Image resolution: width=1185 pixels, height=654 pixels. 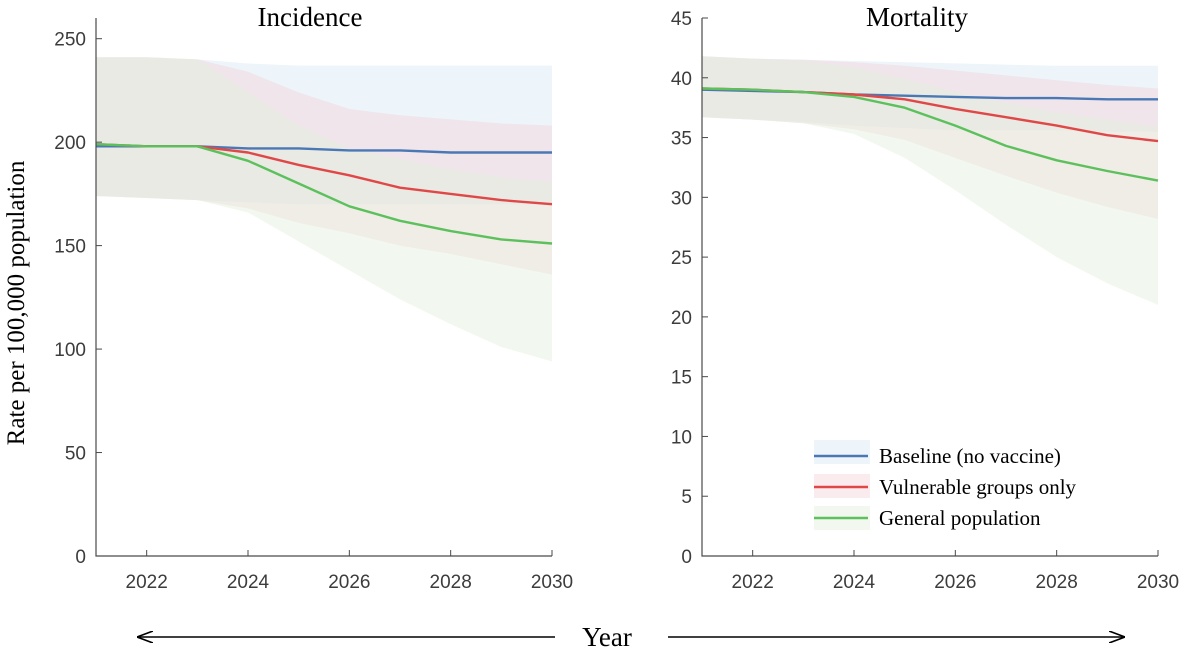 I want to click on mortality-title: Mortality, so click(x=917, y=17).